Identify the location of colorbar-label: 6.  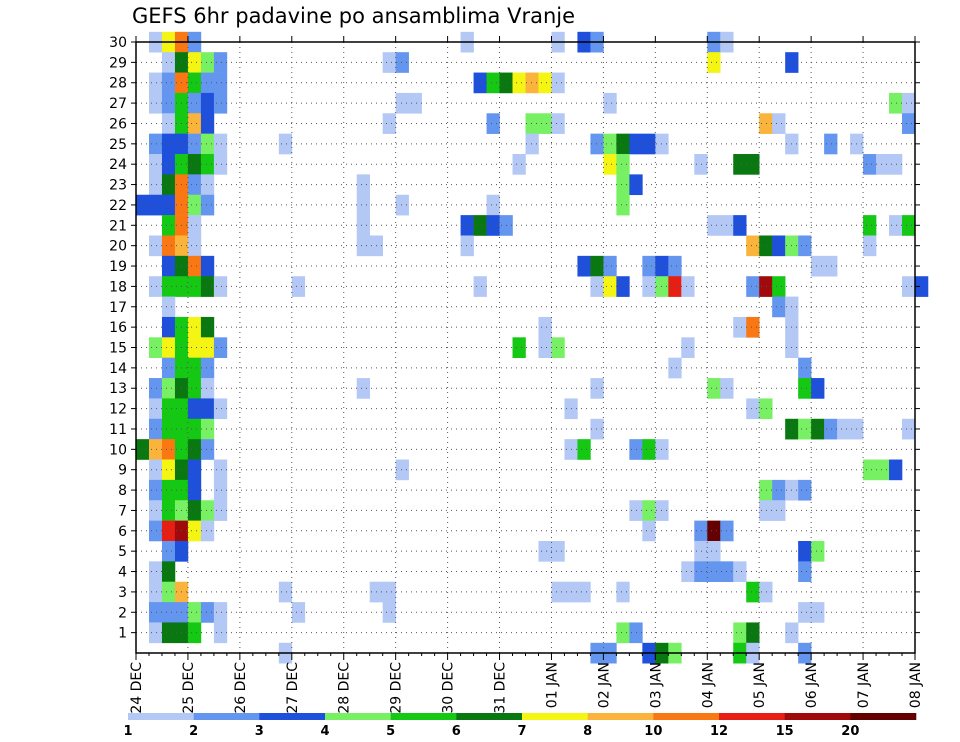
(456, 731).